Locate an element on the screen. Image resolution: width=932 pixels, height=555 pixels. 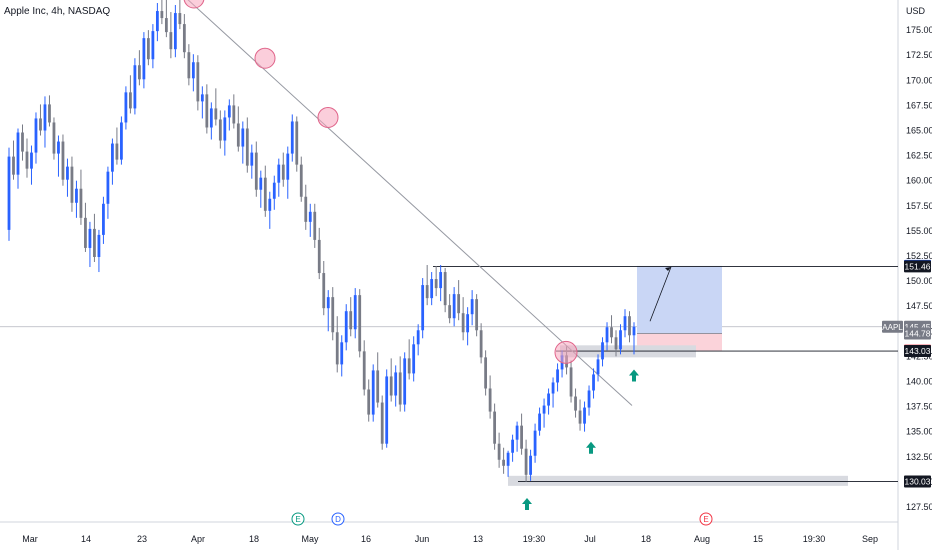
y-tick-label: 162.50 is located at coordinates (919, 156).